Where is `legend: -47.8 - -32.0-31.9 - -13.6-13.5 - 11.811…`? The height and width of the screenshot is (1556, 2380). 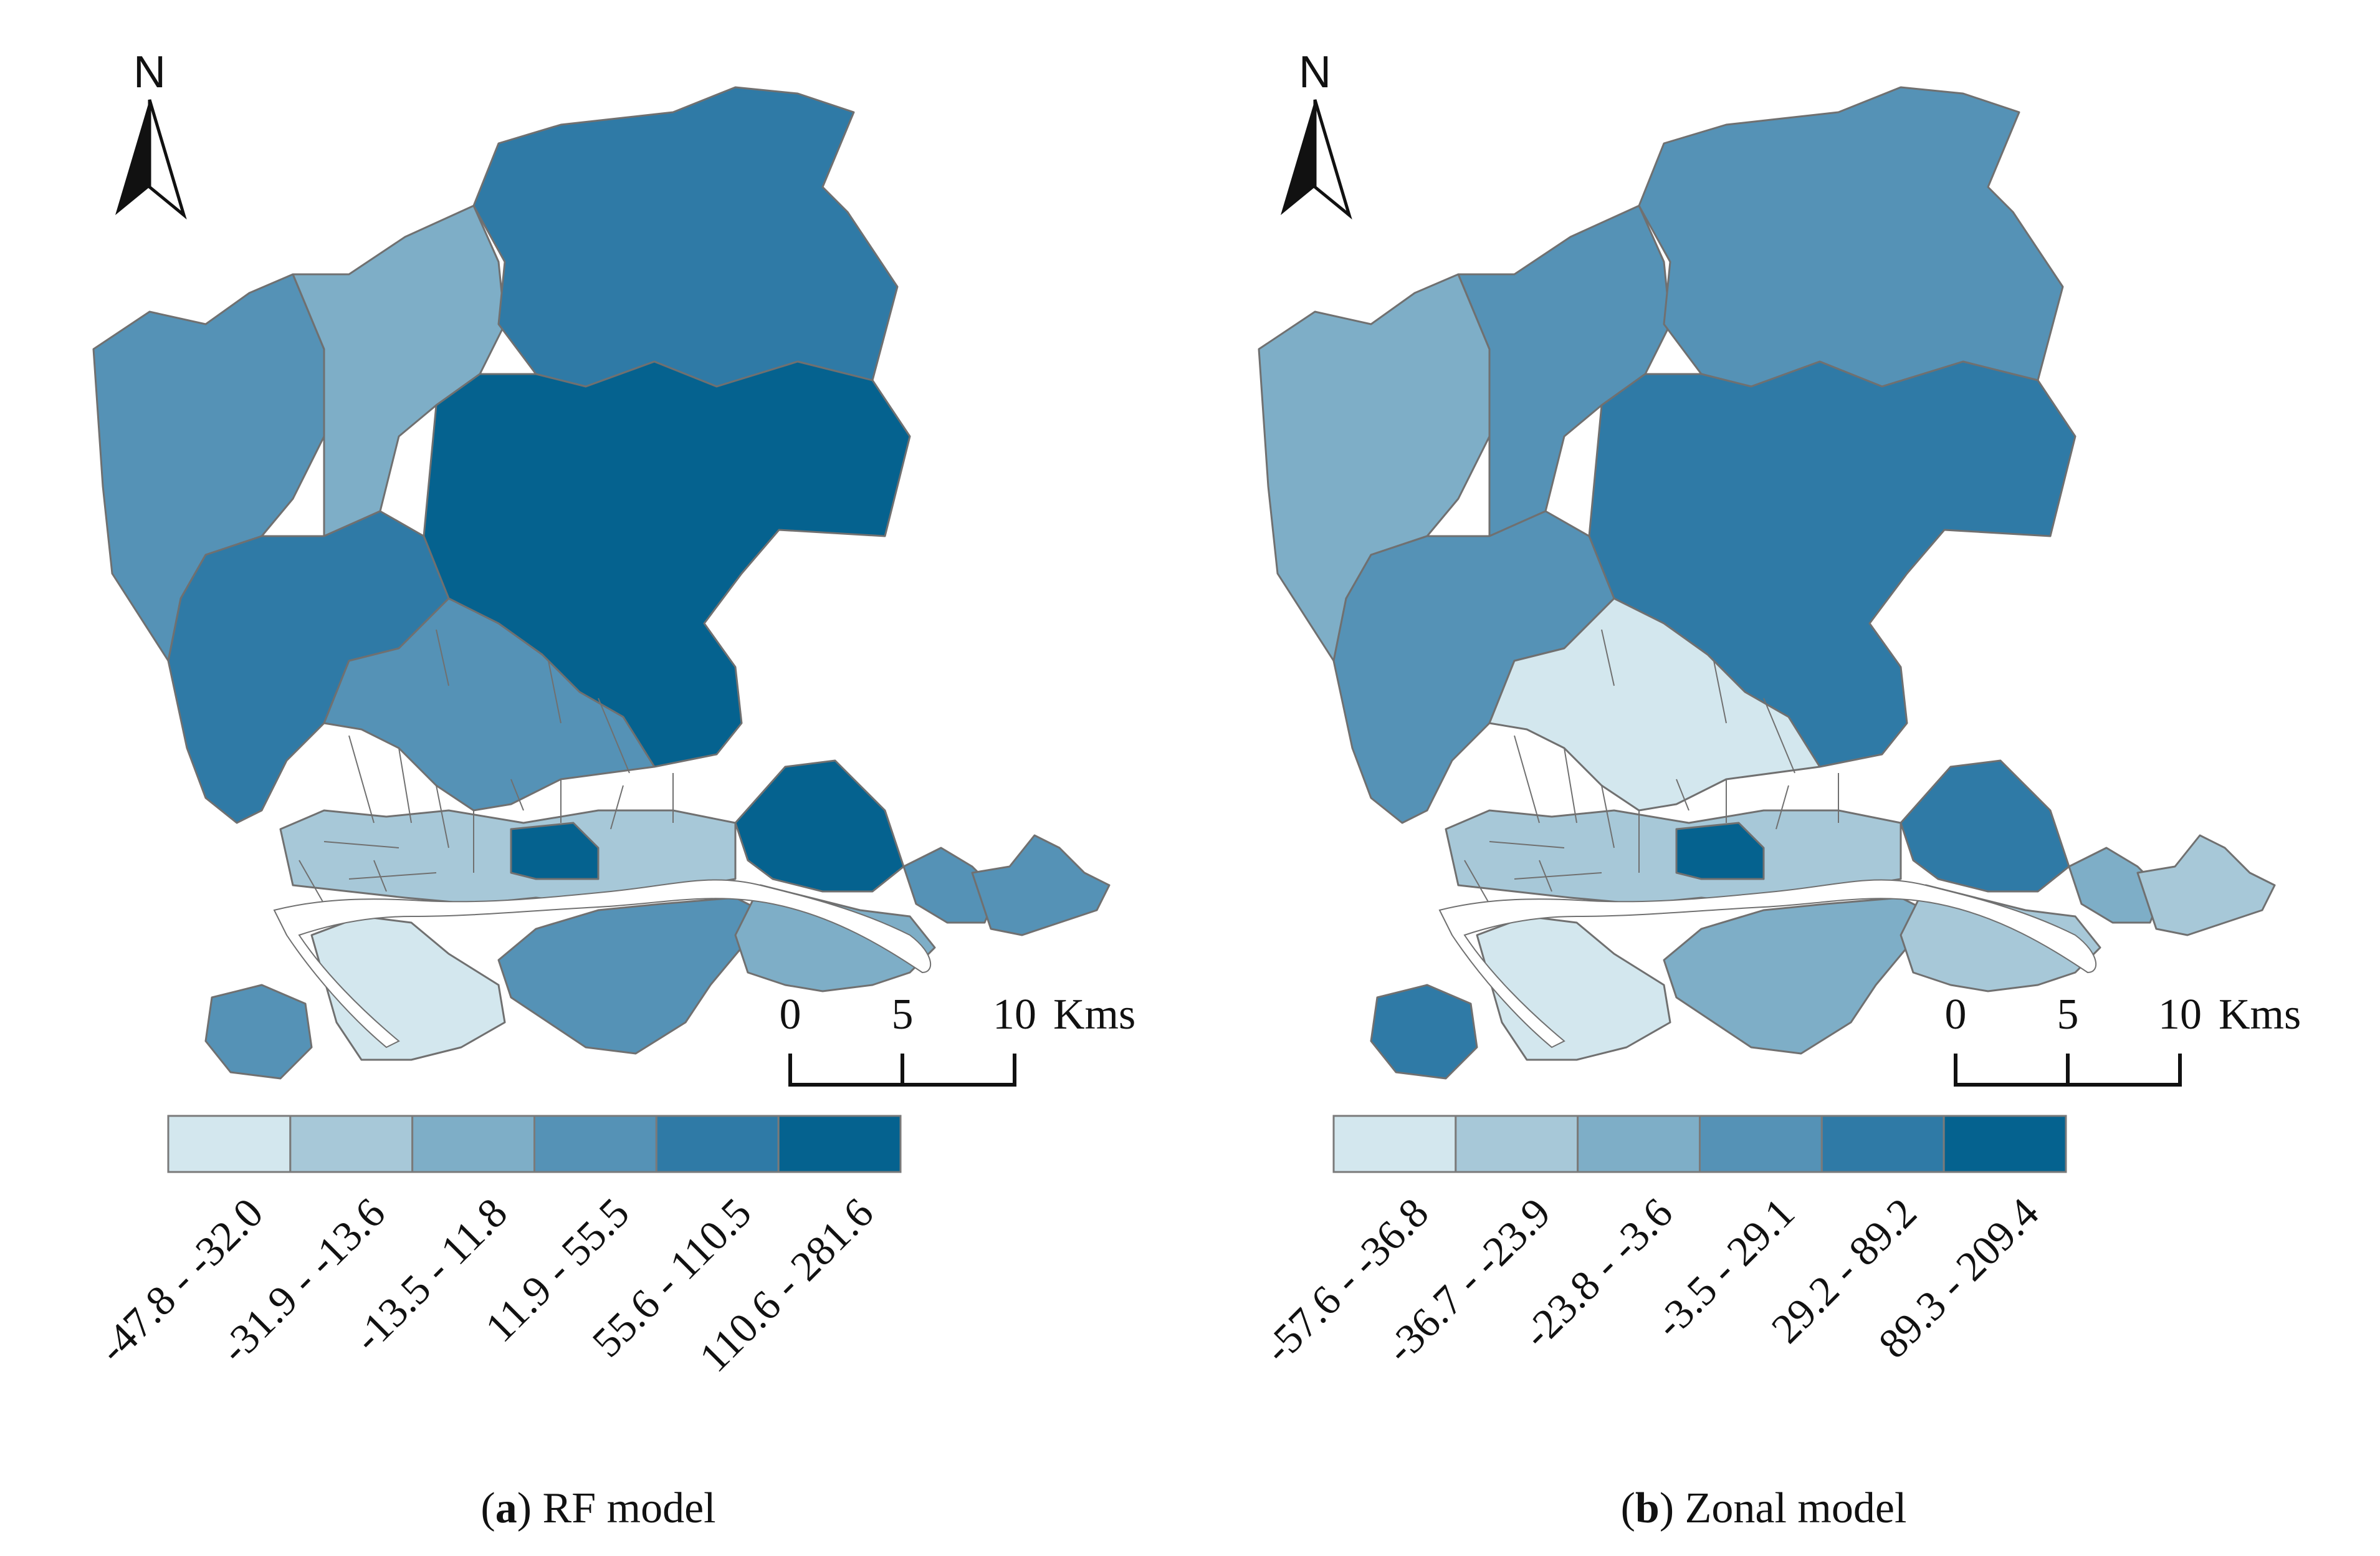
legend: -47.8 - -32.0-31.9 - -13.6-13.5 - 11.811… is located at coordinates (495, 1248).